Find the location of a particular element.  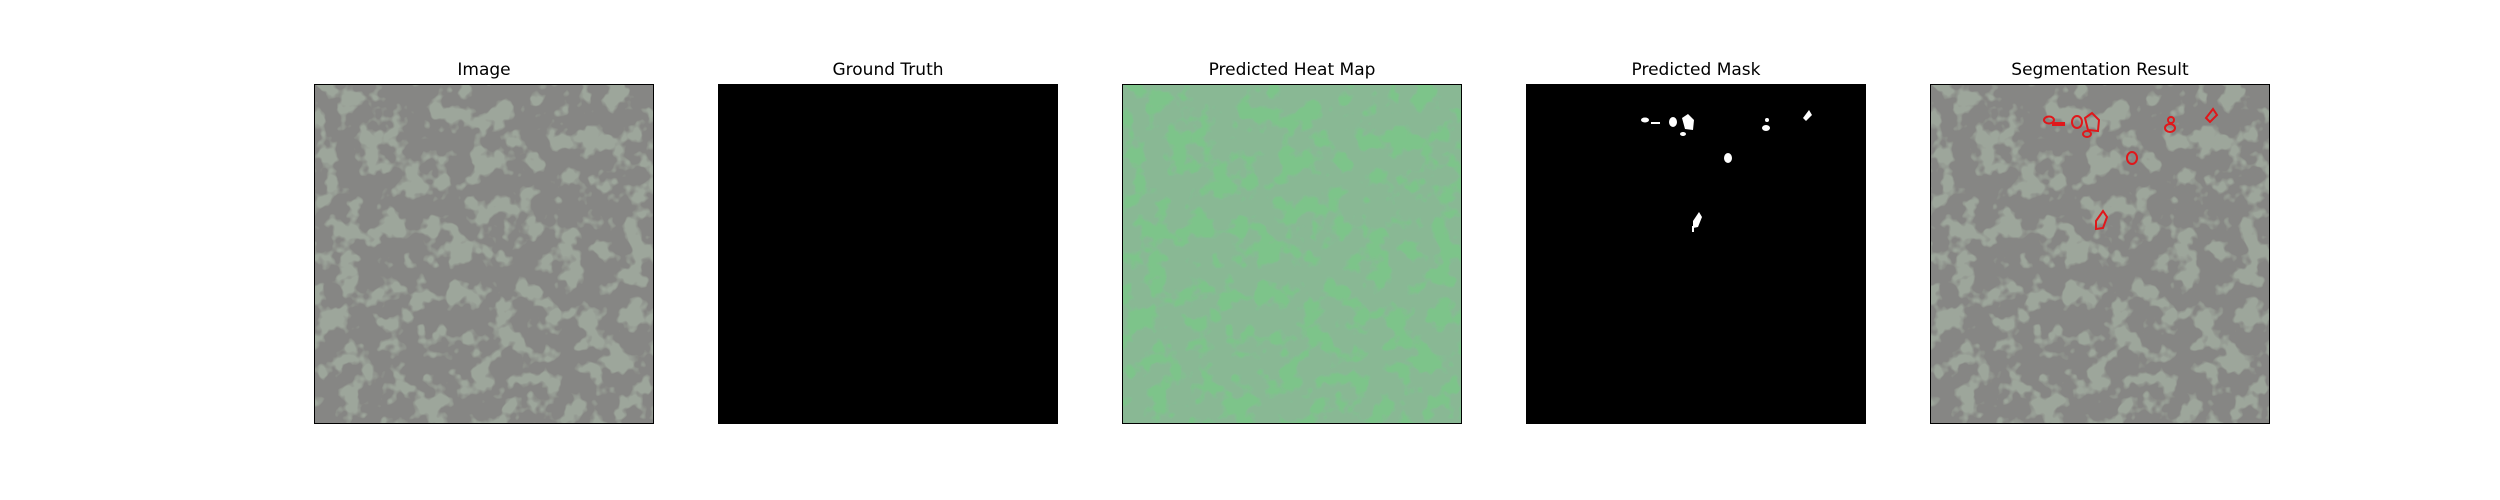

panel-title: Ground Truth is located at coordinates (888, 70).